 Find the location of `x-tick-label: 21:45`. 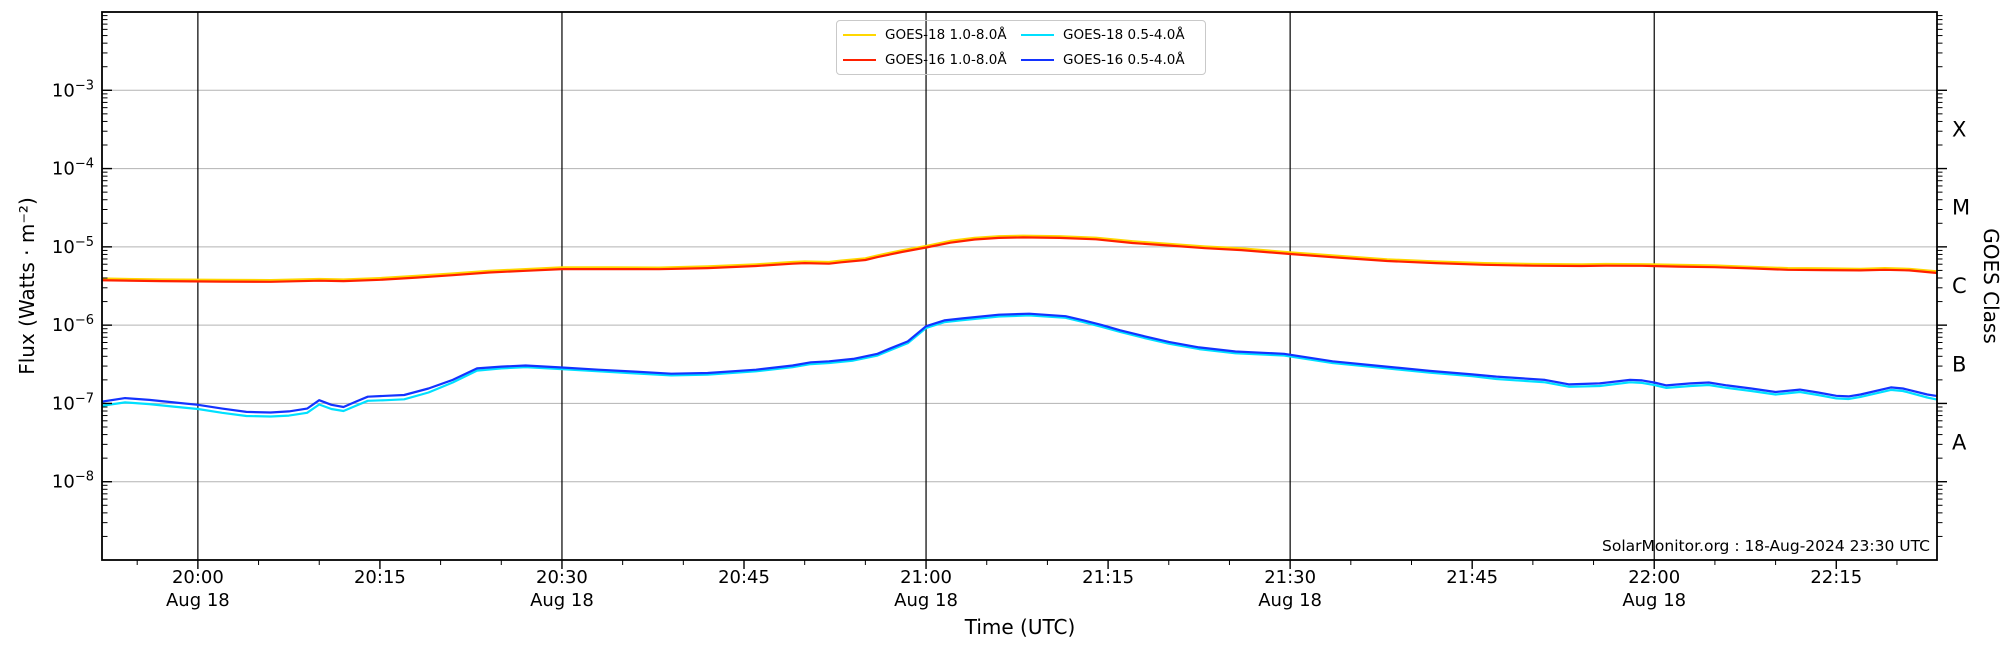

x-tick-label: 21:45 is located at coordinates (1472, 577).